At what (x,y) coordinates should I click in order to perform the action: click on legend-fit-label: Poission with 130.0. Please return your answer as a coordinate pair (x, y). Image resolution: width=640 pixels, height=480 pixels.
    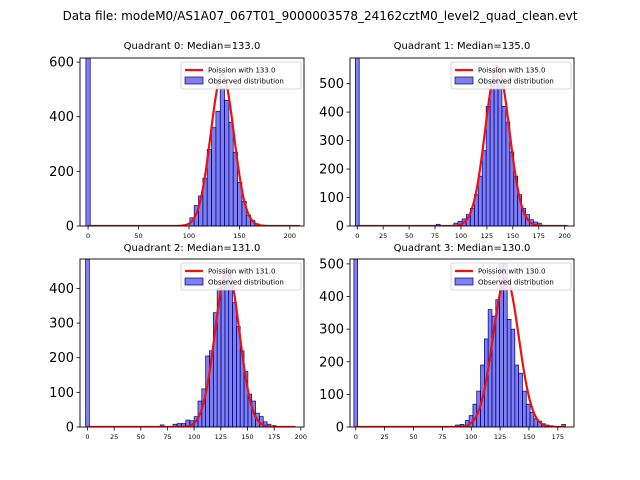
    Looking at the image, I should click on (512, 272).